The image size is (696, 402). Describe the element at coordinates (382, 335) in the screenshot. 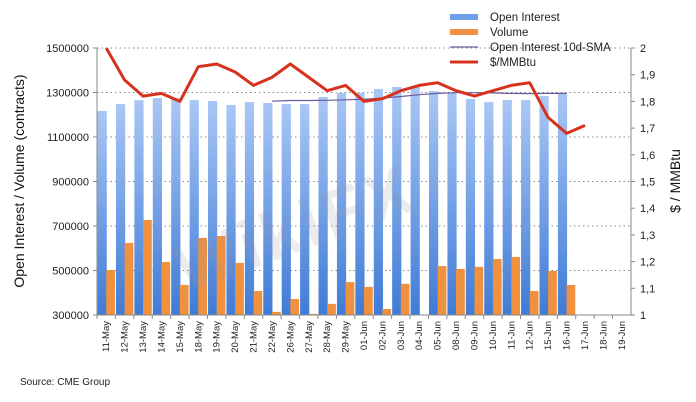

I see `x-tick-label: 02-Jun` at that location.